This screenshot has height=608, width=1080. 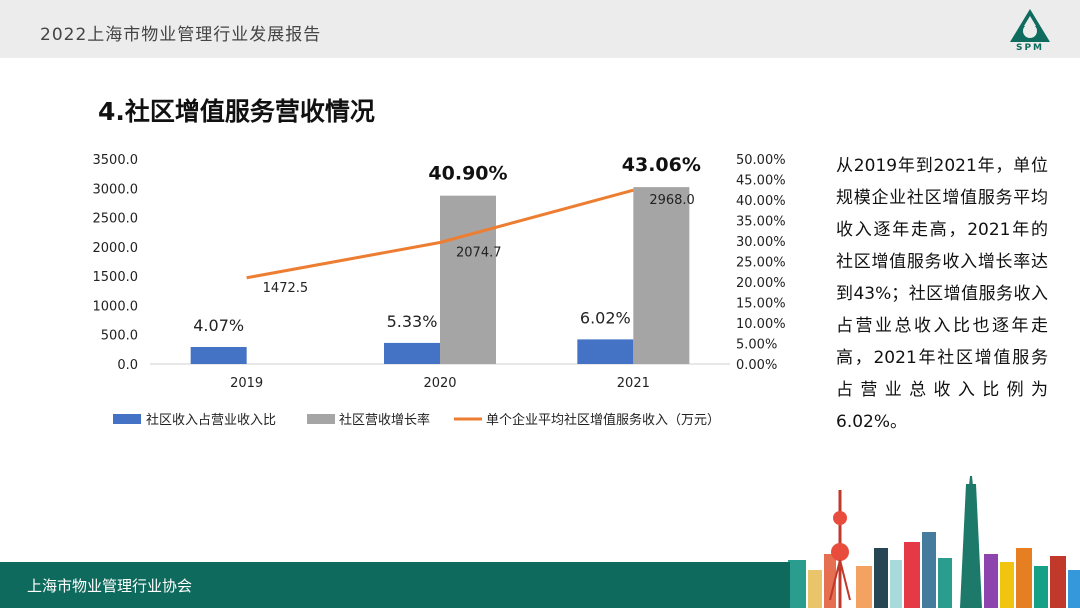 I want to click on right-axis-tick-label: 20.00%, so click(x=761, y=283).